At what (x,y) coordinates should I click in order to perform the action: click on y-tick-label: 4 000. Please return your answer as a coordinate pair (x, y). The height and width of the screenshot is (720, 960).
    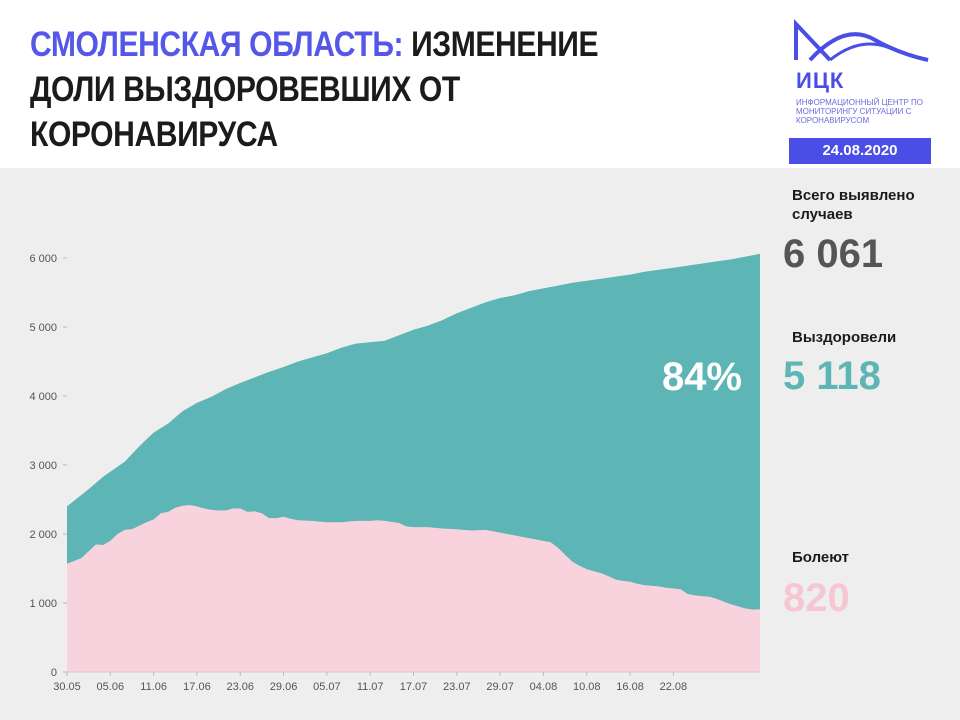
    Looking at the image, I should click on (43, 397).